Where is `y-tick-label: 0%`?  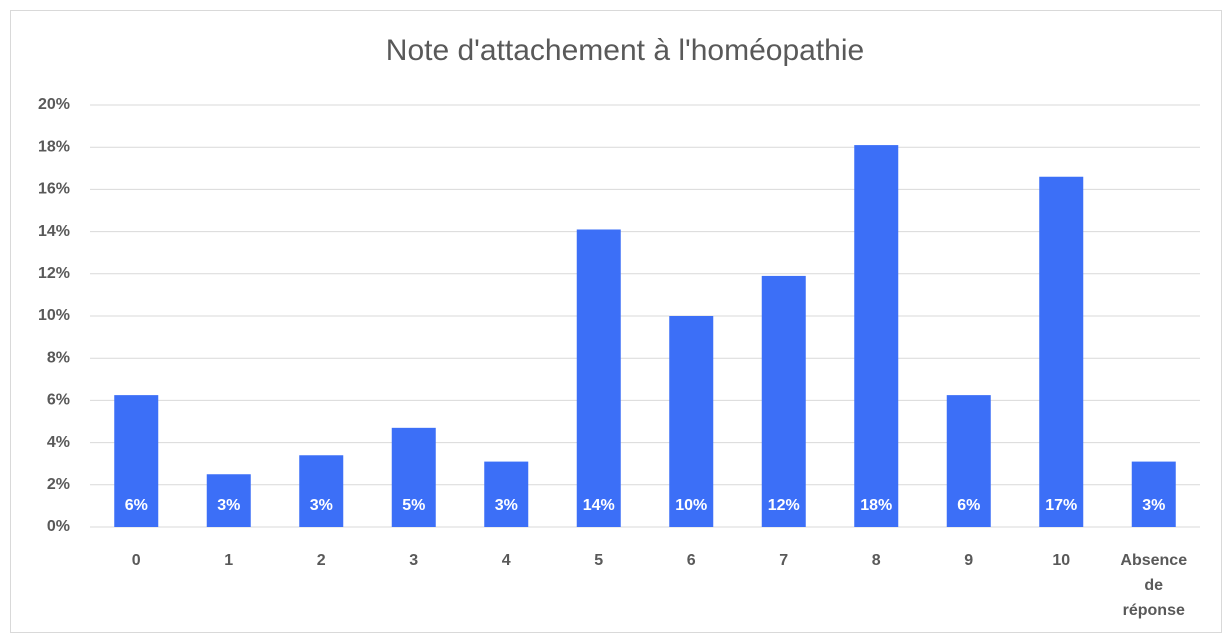
y-tick-label: 0% is located at coordinates (58, 526).